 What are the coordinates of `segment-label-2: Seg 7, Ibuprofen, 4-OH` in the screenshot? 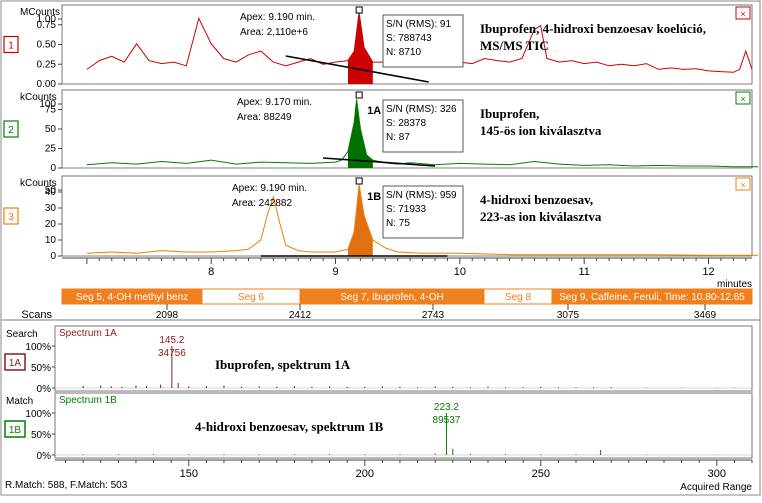 It's located at (391, 297).